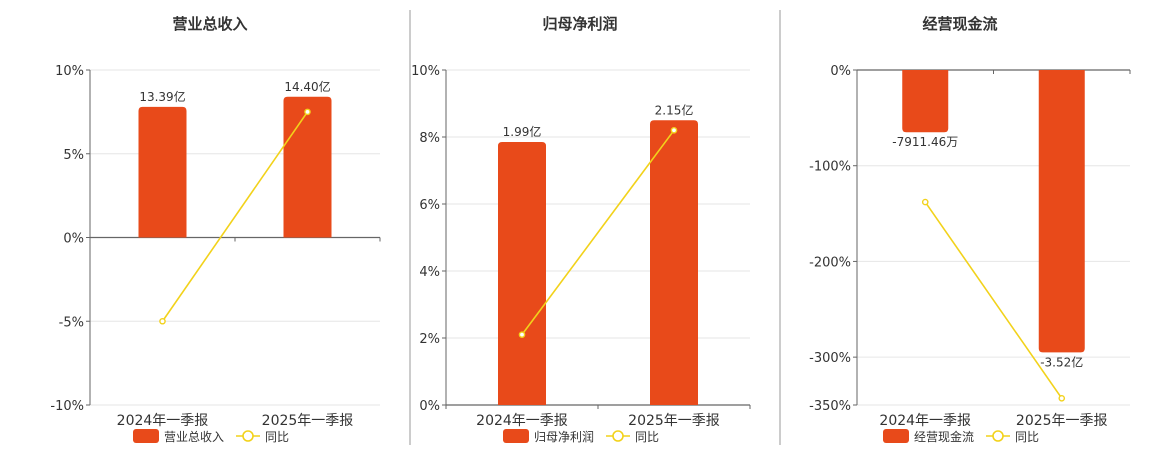  Describe the element at coordinates (71, 322) in the screenshot. I see `y-tick-label: -5%` at that location.